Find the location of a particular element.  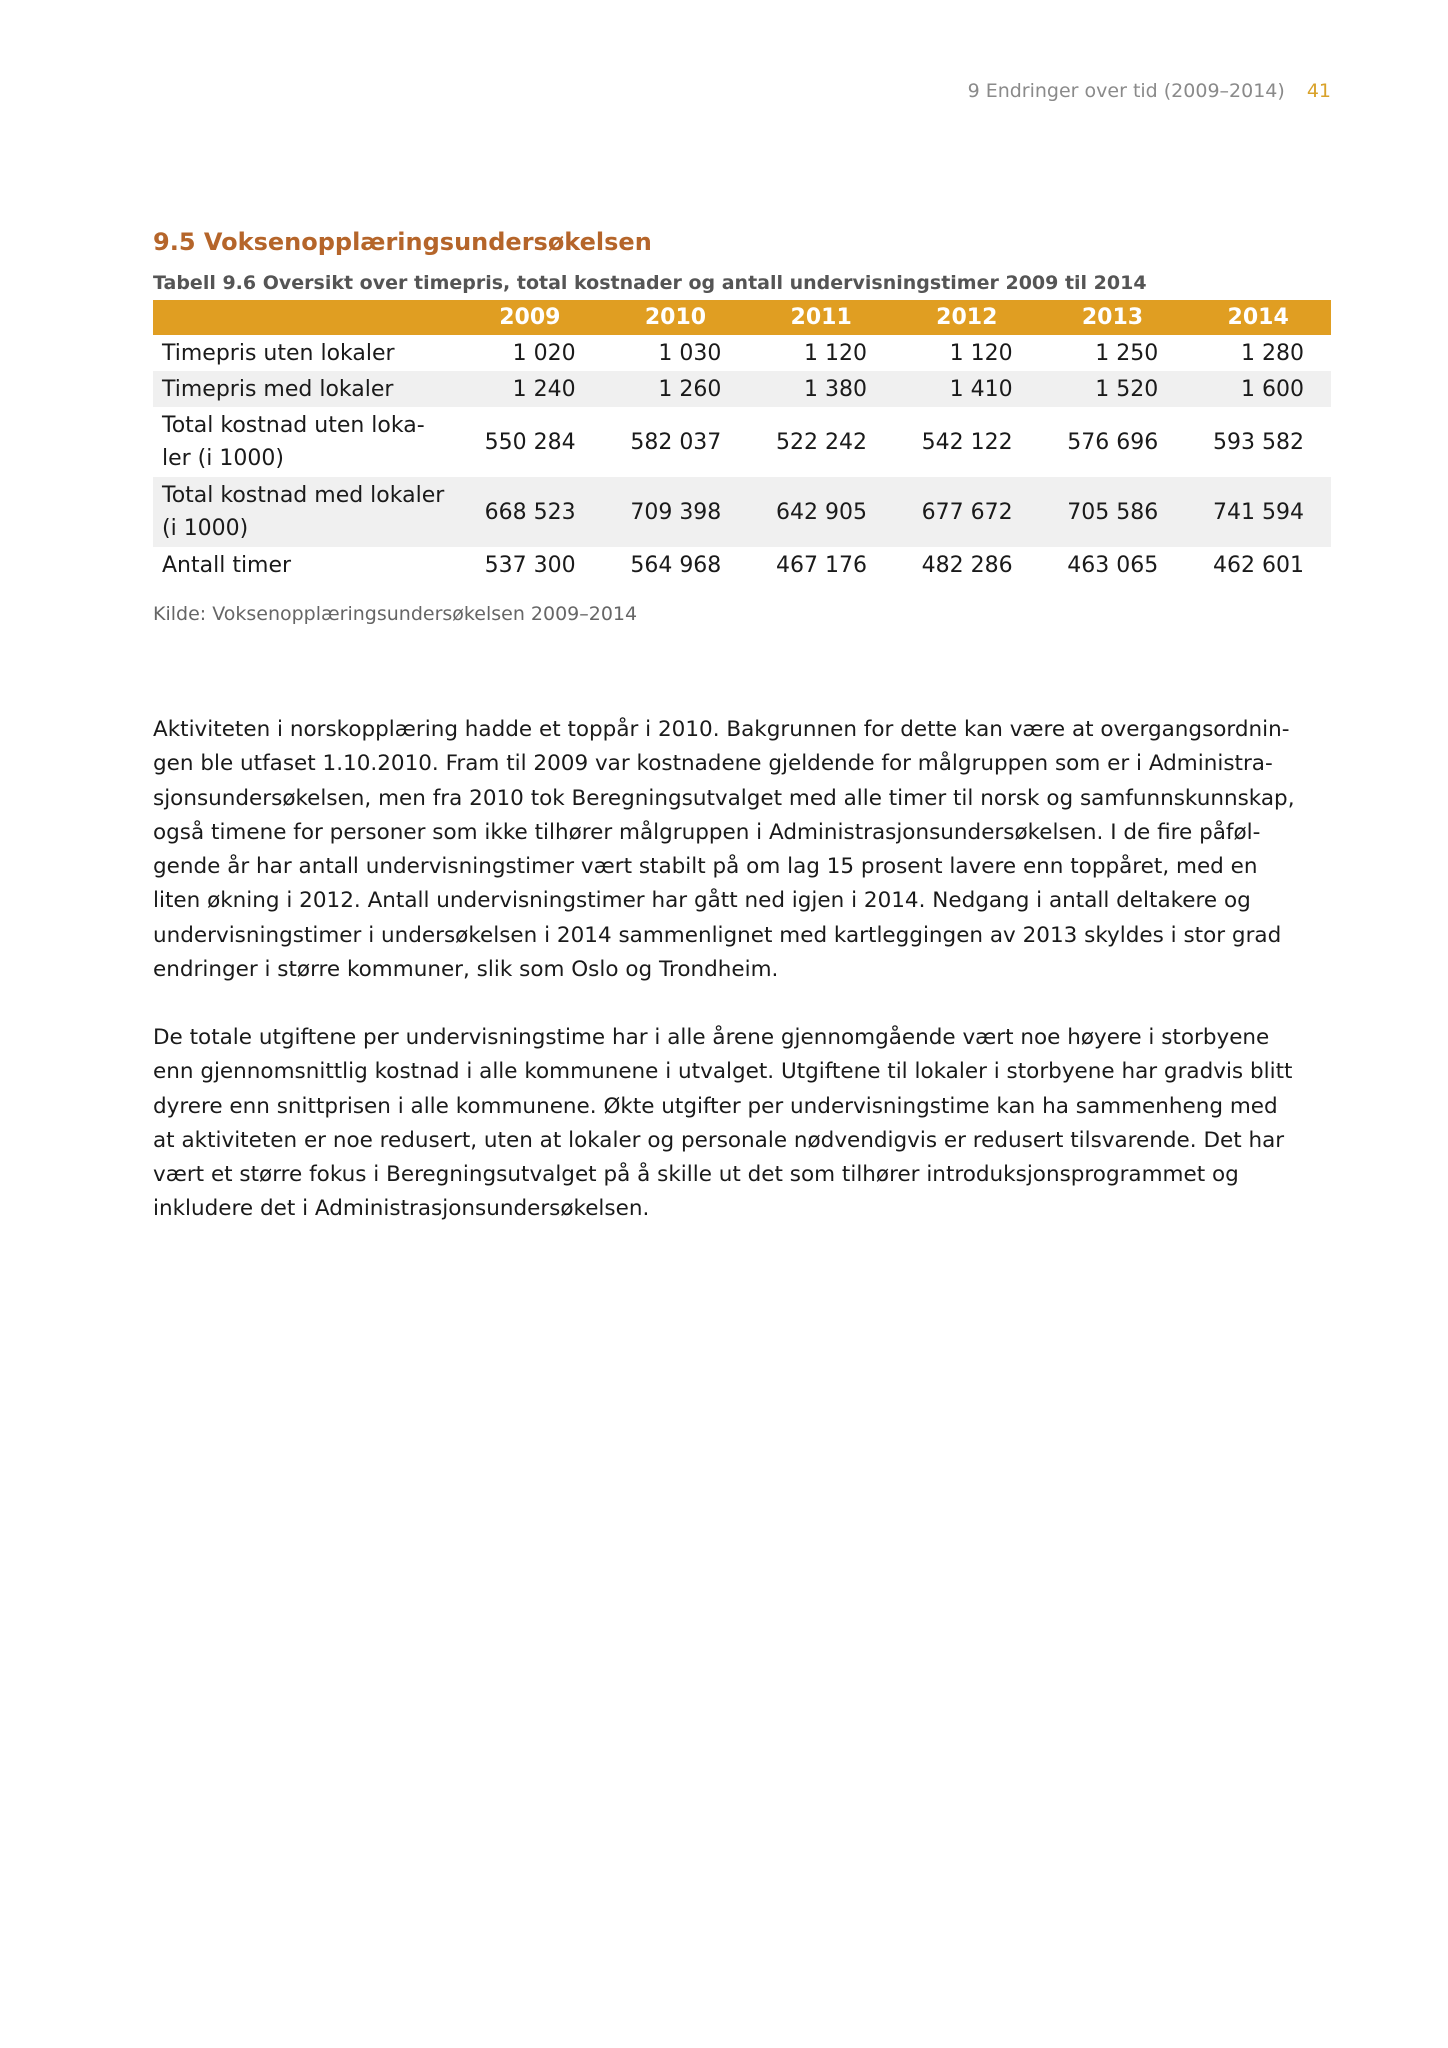

header-cell-year: 2009 is located at coordinates (530, 317).